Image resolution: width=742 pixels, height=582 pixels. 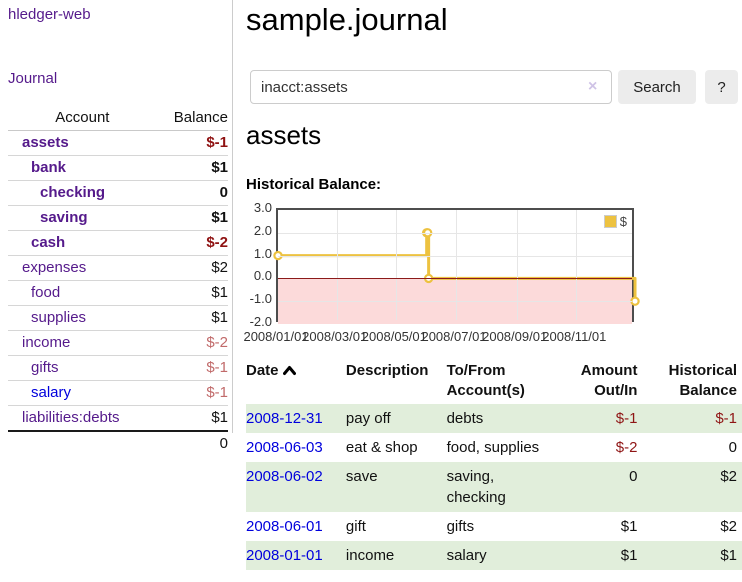 I want to click on transaction-amount: $-1, so click(x=626, y=418).